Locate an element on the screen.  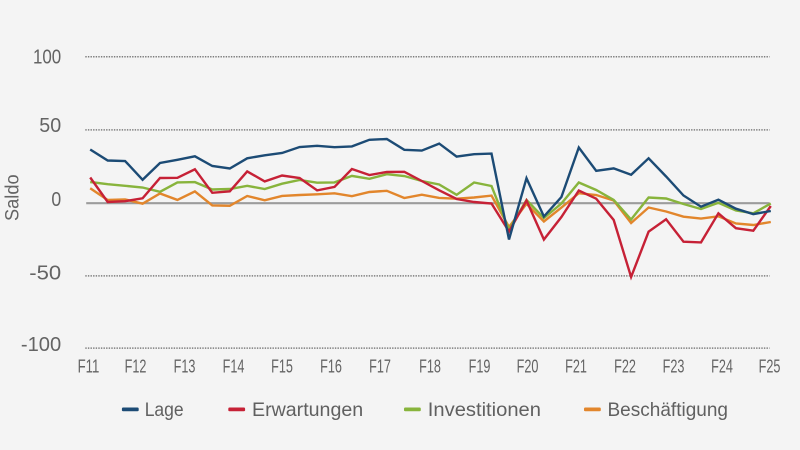
svg-text: 100 is located at coordinates (47, 57).